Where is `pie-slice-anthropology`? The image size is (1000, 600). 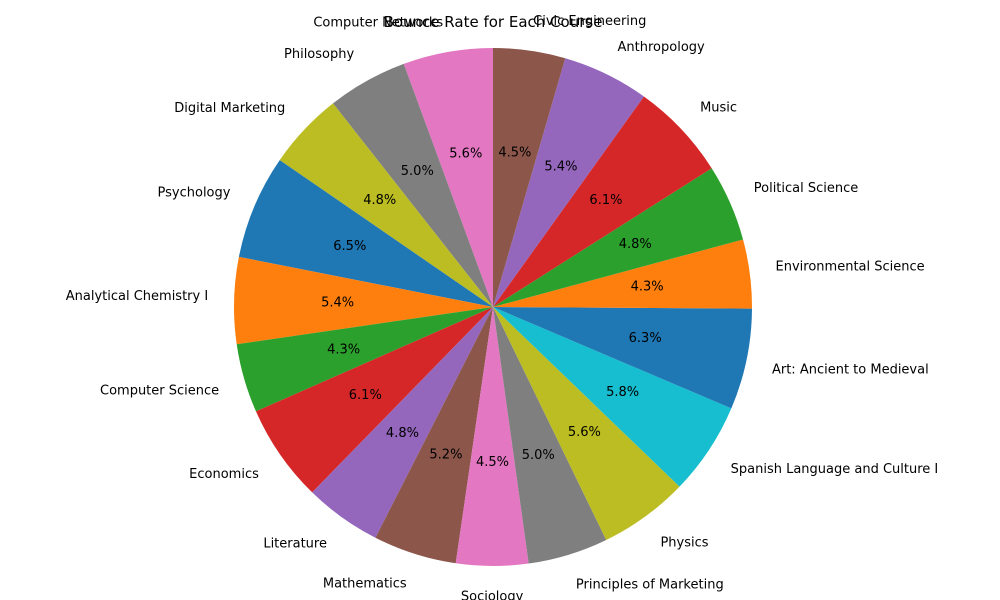
pie-slice-anthropology is located at coordinates (568, 182).